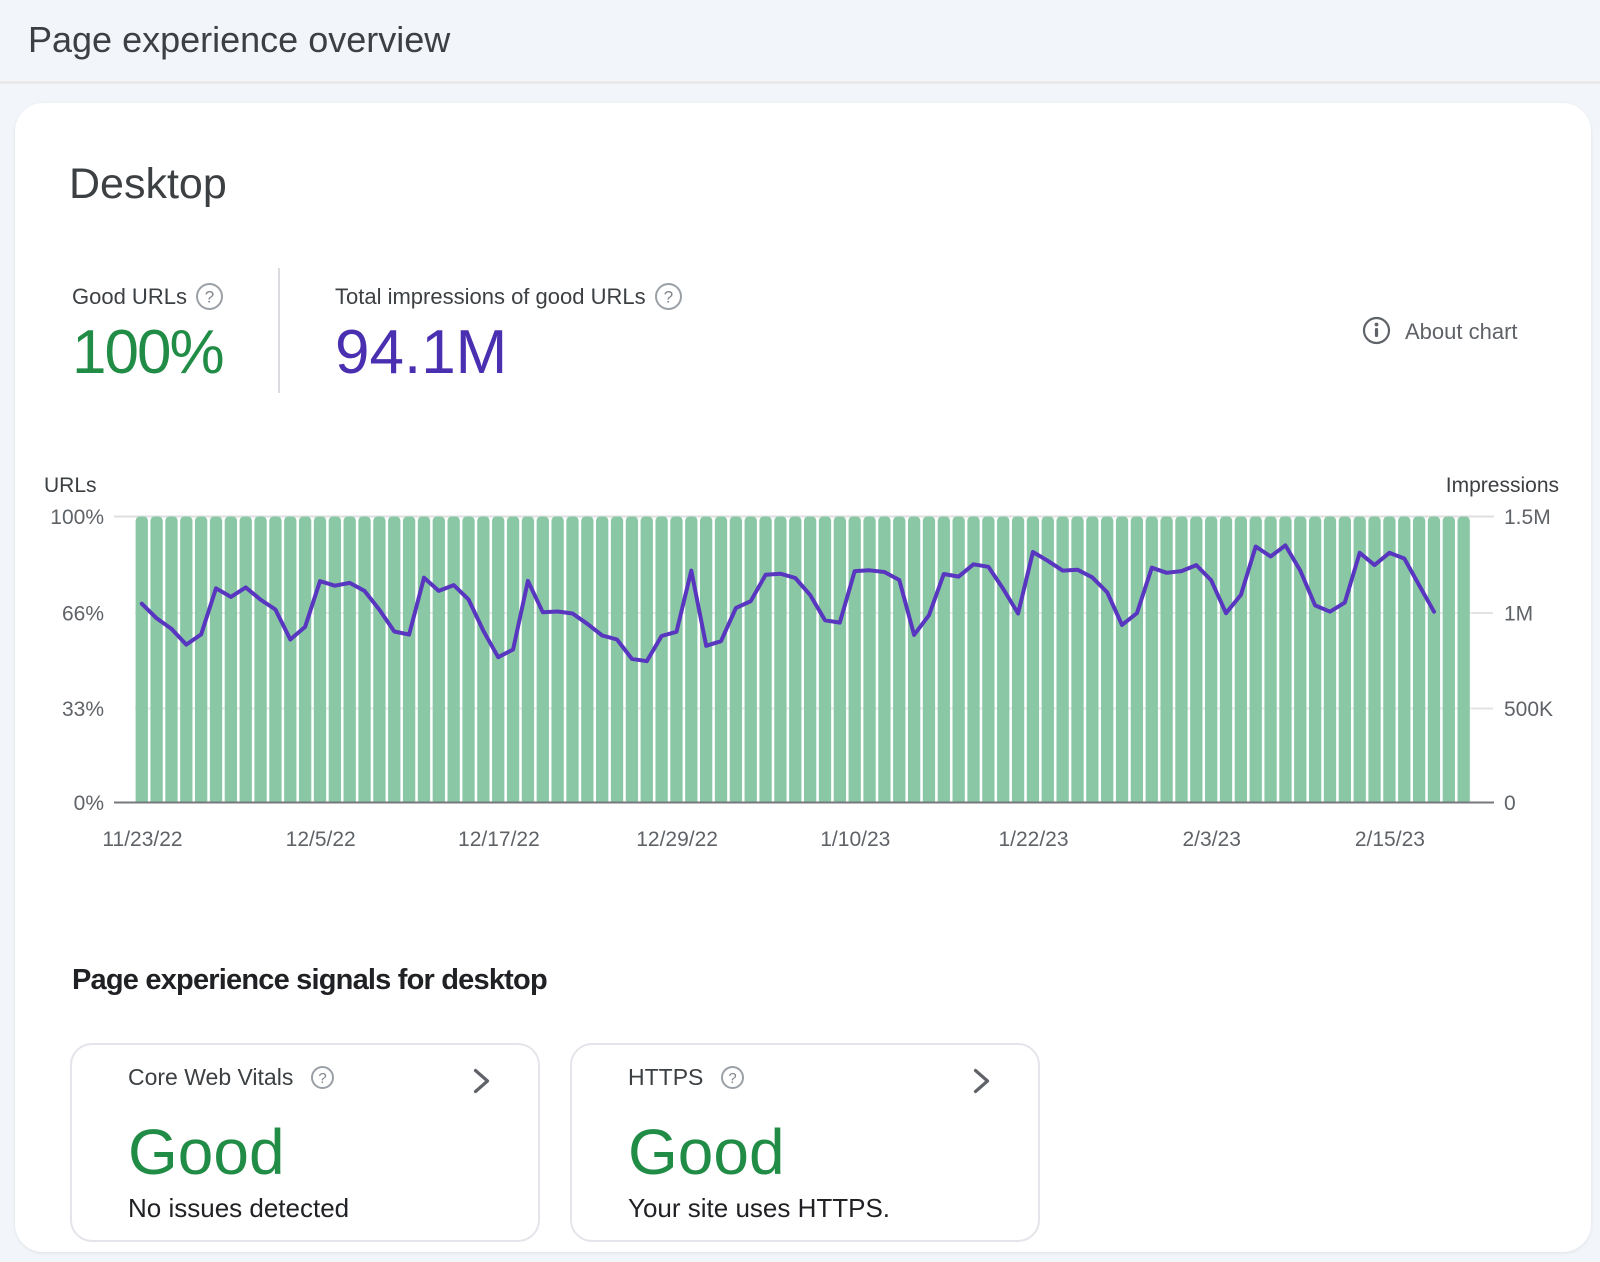 Image resolution: width=1600 pixels, height=1262 pixels. What do you see at coordinates (855, 839) in the screenshot?
I see `svg-text: 1/10/23` at bounding box center [855, 839].